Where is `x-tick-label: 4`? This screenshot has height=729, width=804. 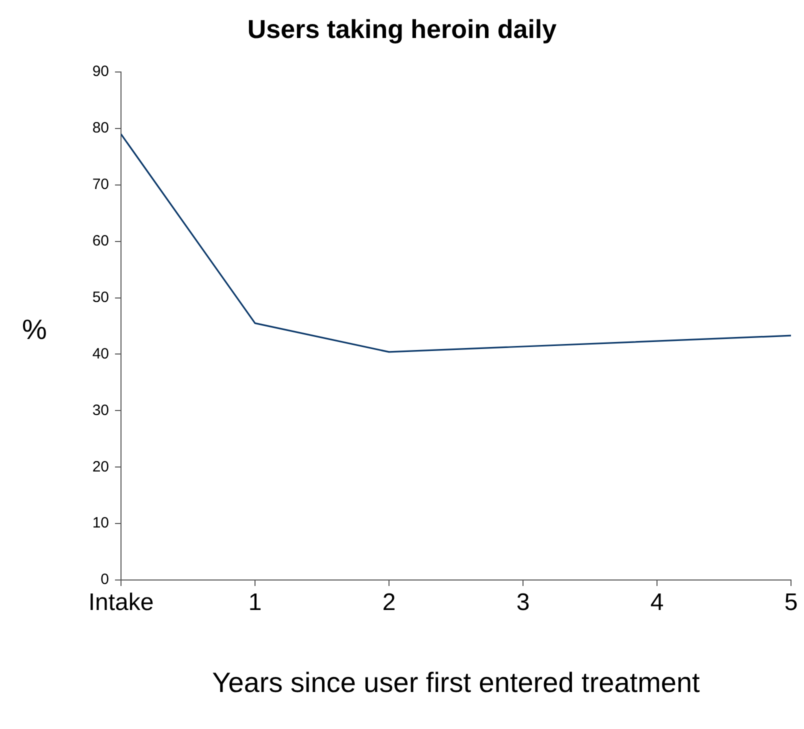
x-tick-label: 4 is located at coordinates (657, 602).